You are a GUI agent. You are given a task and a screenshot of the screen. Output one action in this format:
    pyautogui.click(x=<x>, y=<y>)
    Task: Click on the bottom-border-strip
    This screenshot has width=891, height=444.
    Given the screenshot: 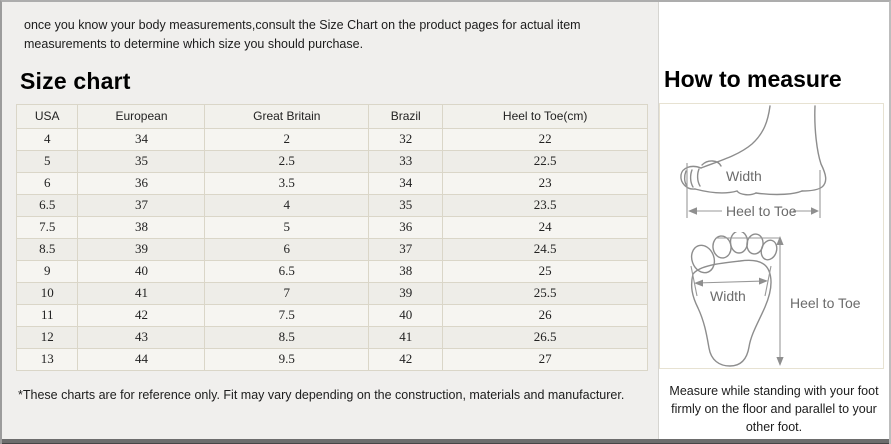 What is the action you would take?
    pyautogui.click(x=445, y=441)
    